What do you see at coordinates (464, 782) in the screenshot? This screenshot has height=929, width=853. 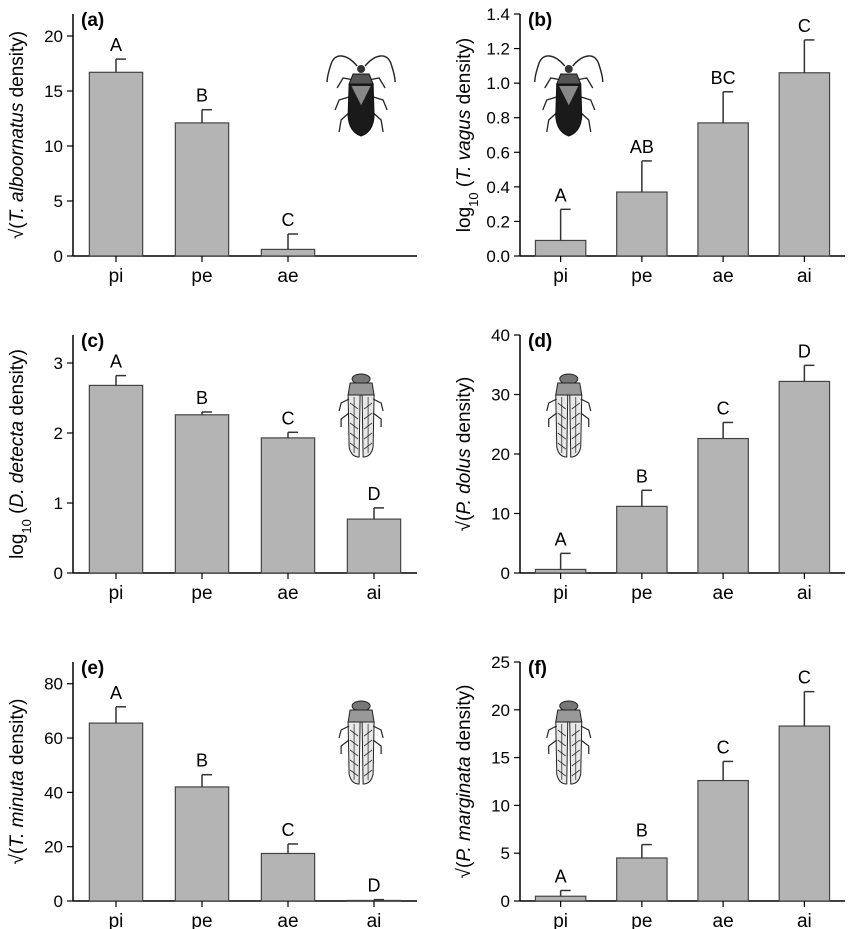 I see `y-axis-label: √(P. marginata density)` at bounding box center [464, 782].